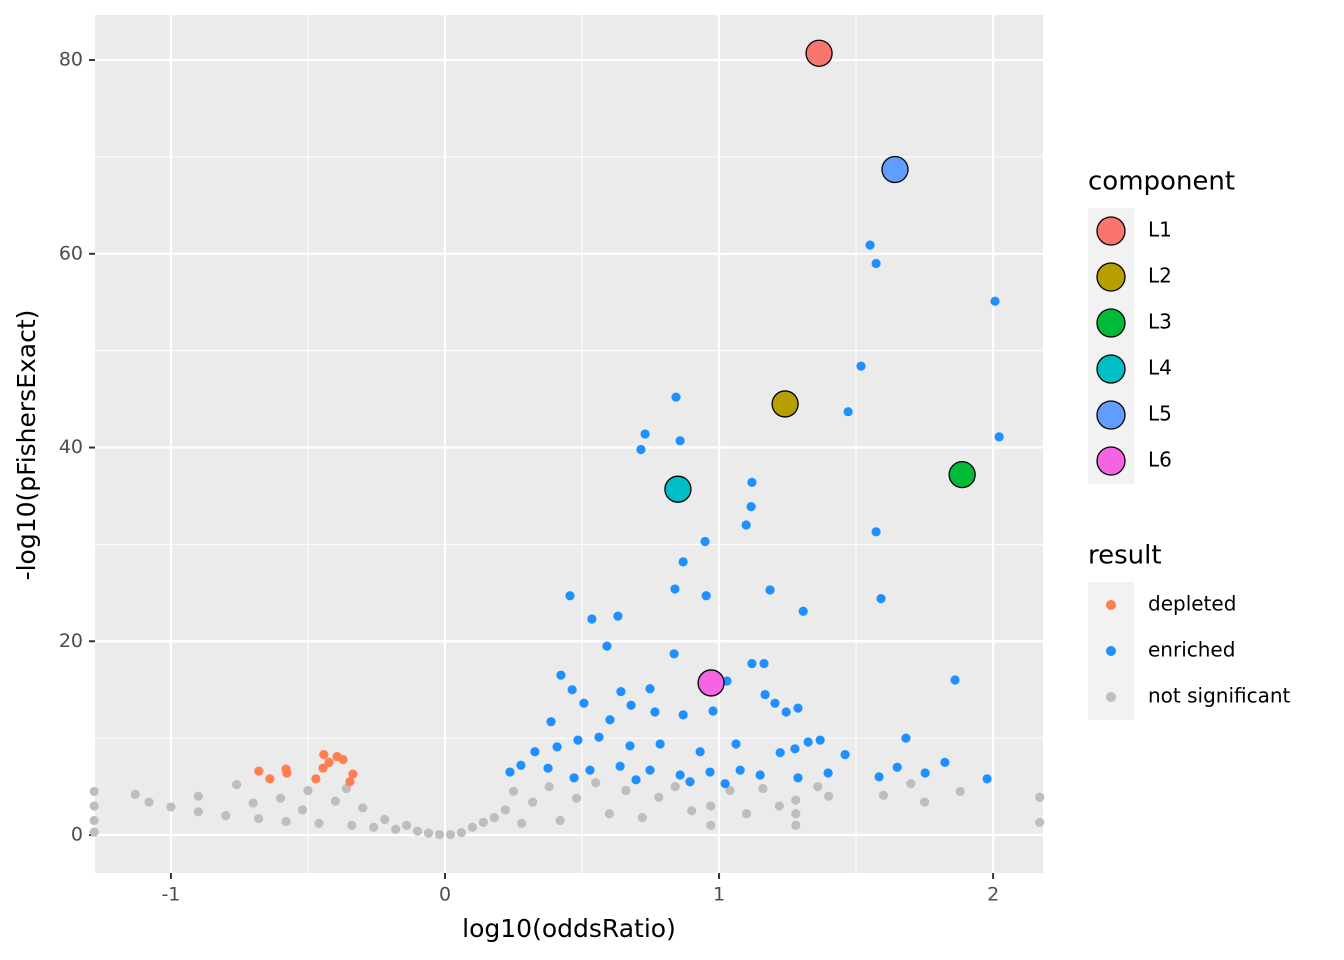  Describe the element at coordinates (1125, 556) in the screenshot. I see `legend-title: result` at that location.